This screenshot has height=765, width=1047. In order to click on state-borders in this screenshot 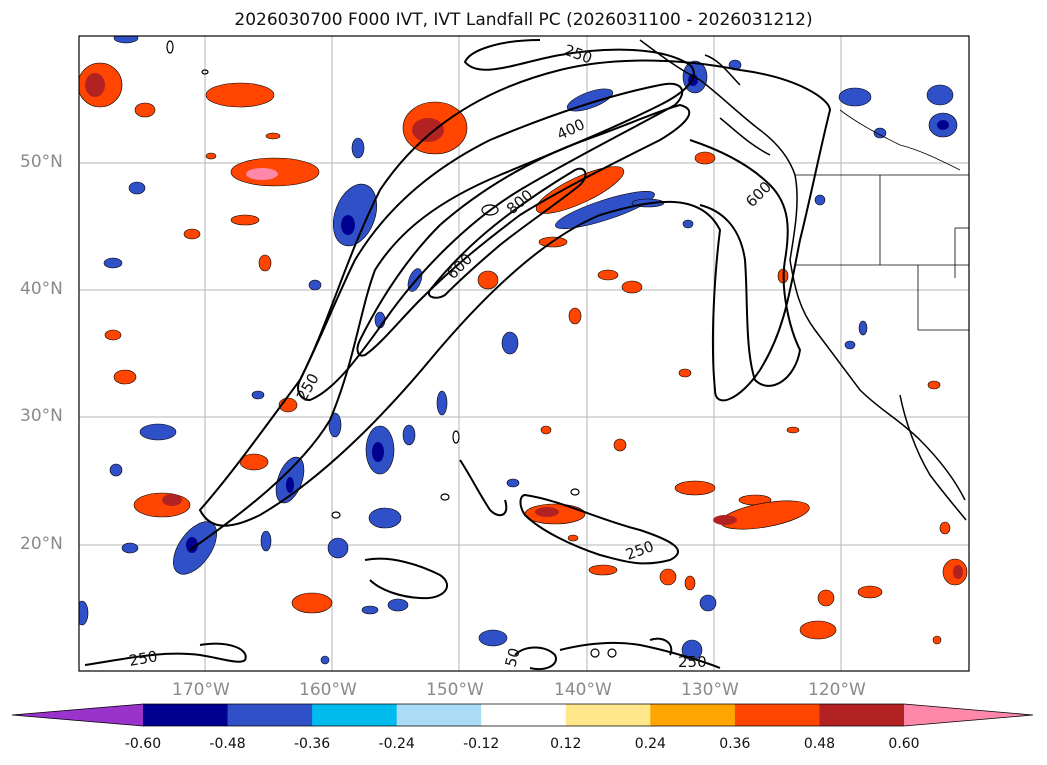, I will do `click(882, 220)`.